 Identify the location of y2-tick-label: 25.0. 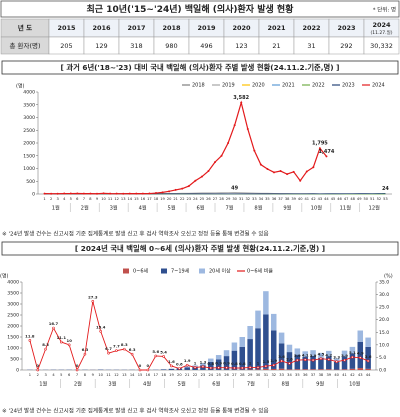
(384, 308).